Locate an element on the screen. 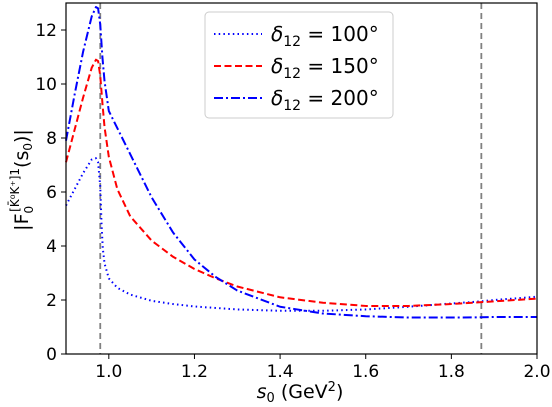  x-tick-label: 1.2 is located at coordinates (194, 372).